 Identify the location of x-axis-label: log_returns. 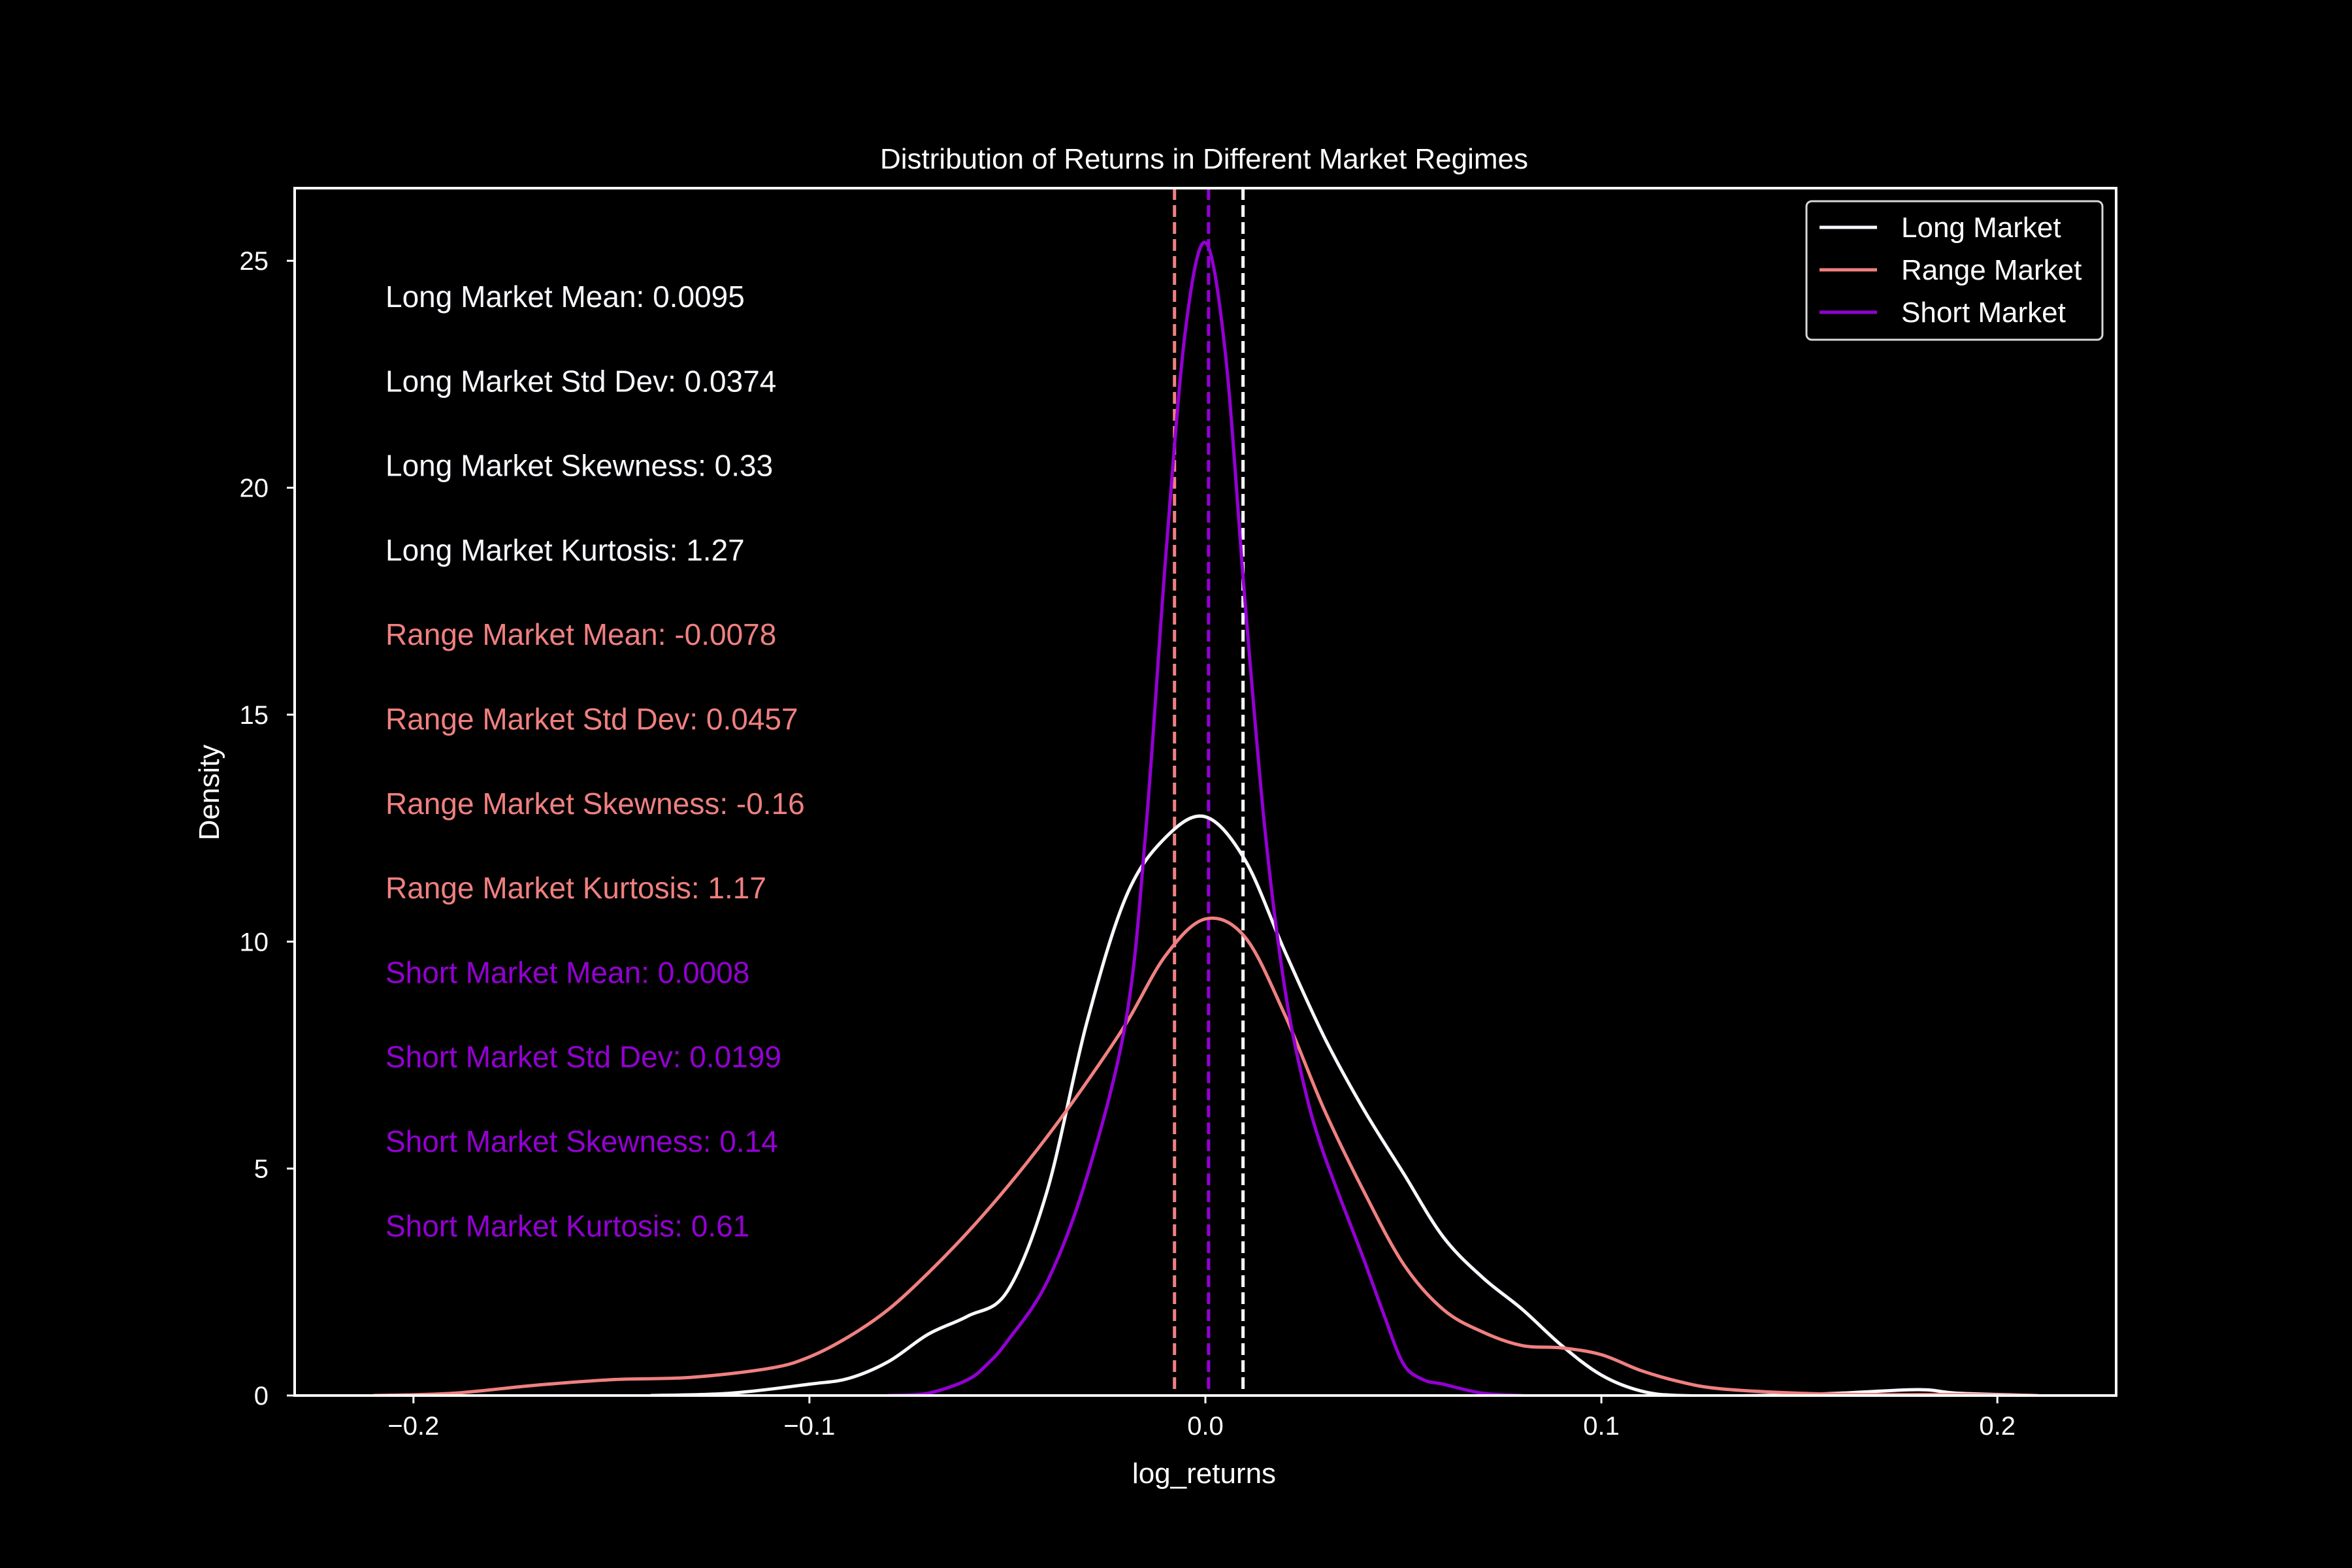
(1204, 1474).